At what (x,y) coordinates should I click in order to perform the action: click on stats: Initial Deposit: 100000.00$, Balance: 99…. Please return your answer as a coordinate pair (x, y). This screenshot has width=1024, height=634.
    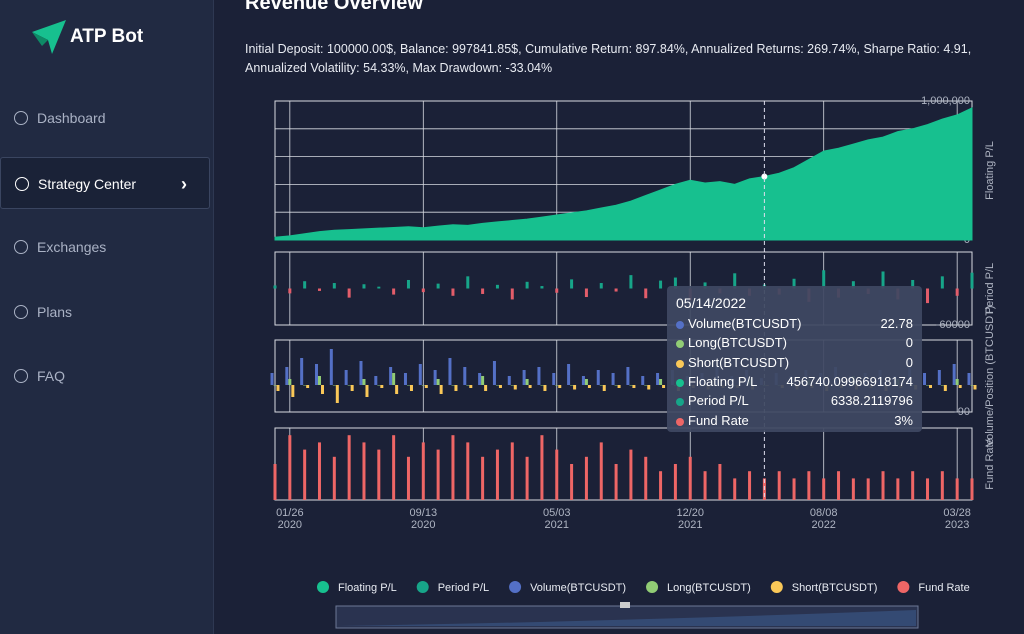
    Looking at the image, I should click on (608, 58).